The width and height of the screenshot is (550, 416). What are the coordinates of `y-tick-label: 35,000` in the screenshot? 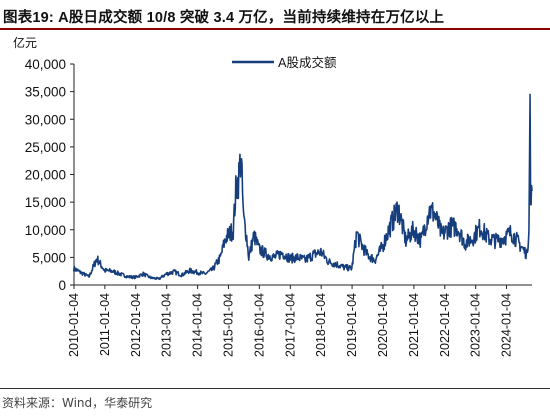 It's located at (45, 92).